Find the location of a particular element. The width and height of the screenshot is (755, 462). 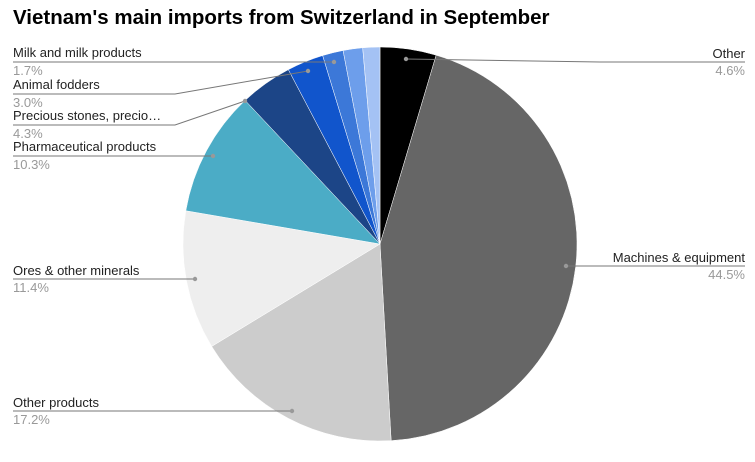

slice-percent-2: 17.2% is located at coordinates (31, 419).